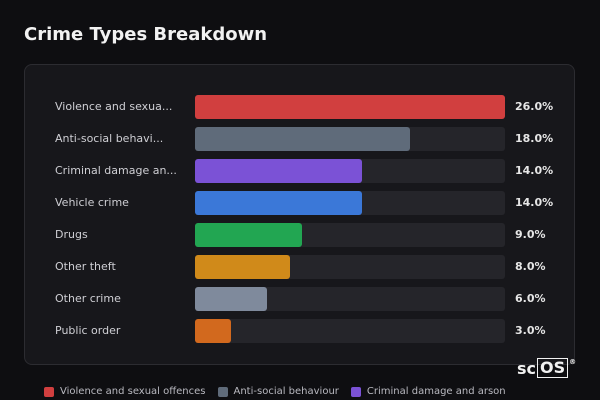 This screenshot has width=600, height=400. I want to click on bar-row: Public order 3.0%, so click(299, 331).